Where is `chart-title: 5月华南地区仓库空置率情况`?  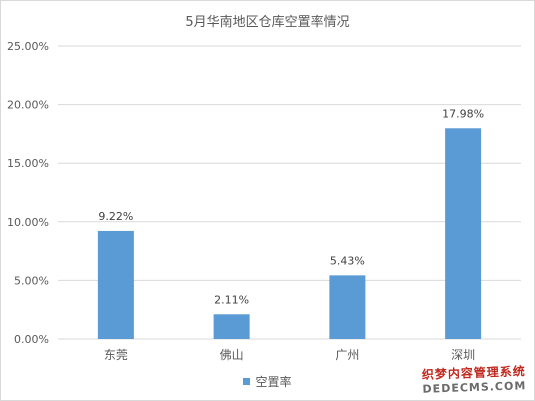 chart-title: 5月华南地区仓库空置率情况 is located at coordinates (267, 22).